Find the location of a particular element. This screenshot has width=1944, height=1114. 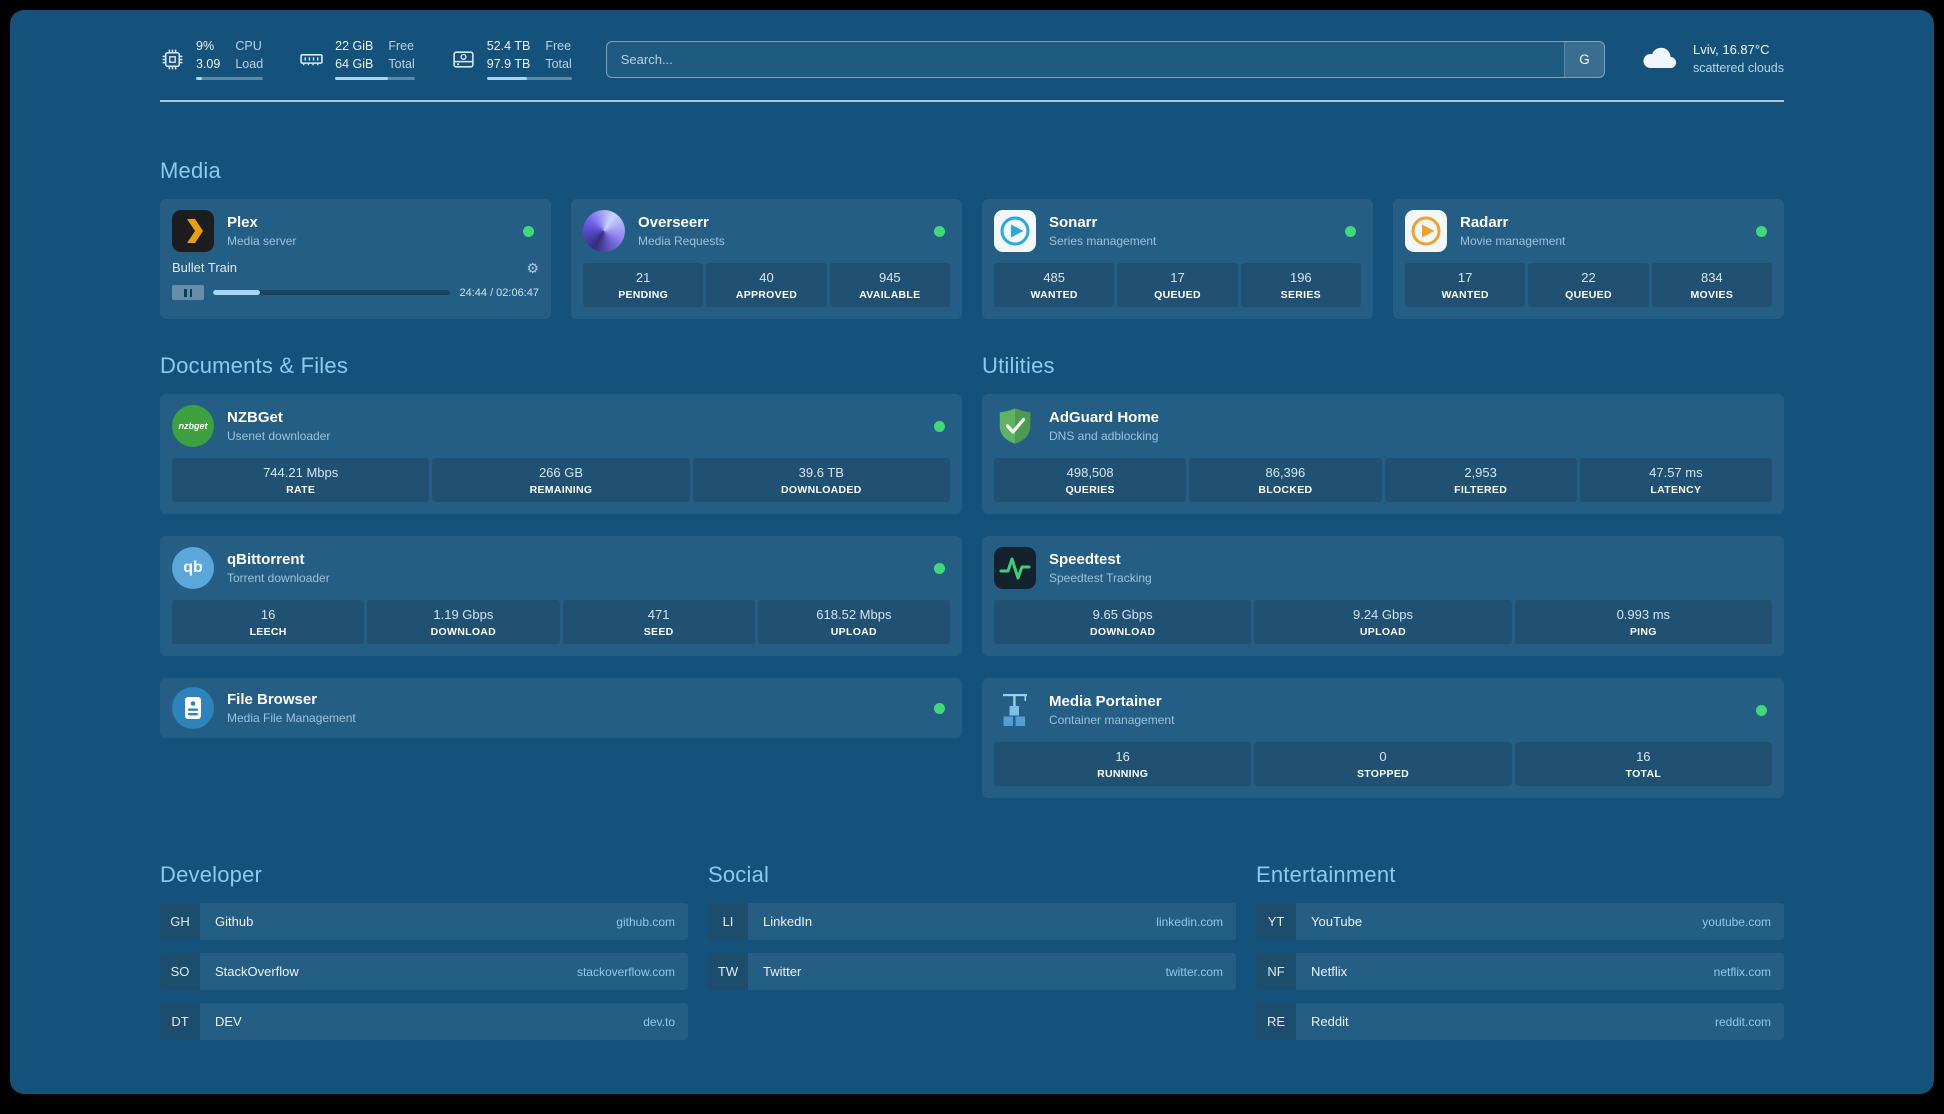

stat-block: 266 GB REMAINING is located at coordinates (561, 480).